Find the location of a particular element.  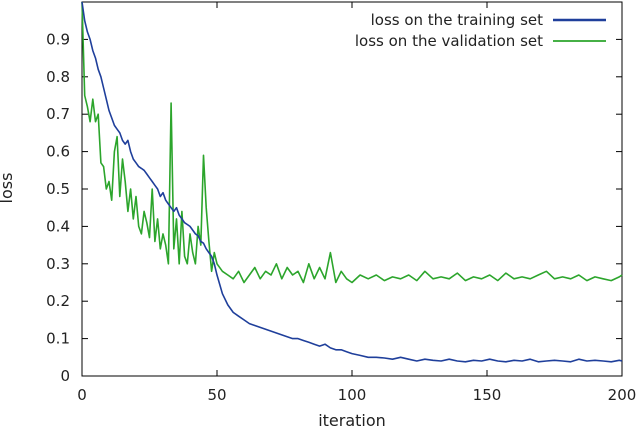

y-tick-label: 0.6 is located at coordinates (58, 152).